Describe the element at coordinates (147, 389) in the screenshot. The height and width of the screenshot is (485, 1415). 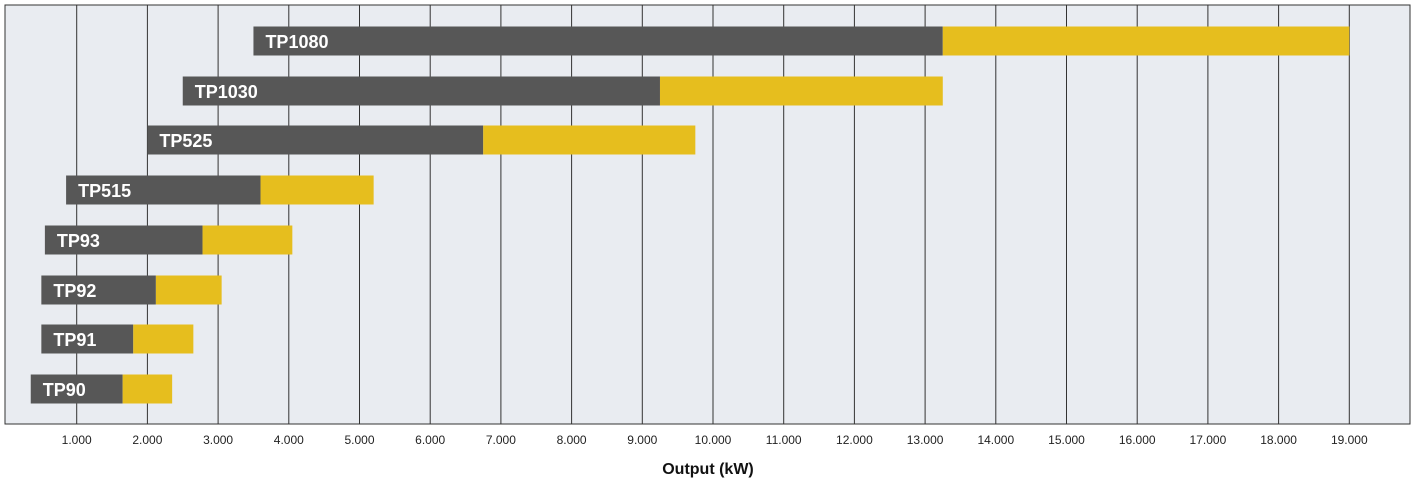
I see `bar-tp90-extended` at that location.